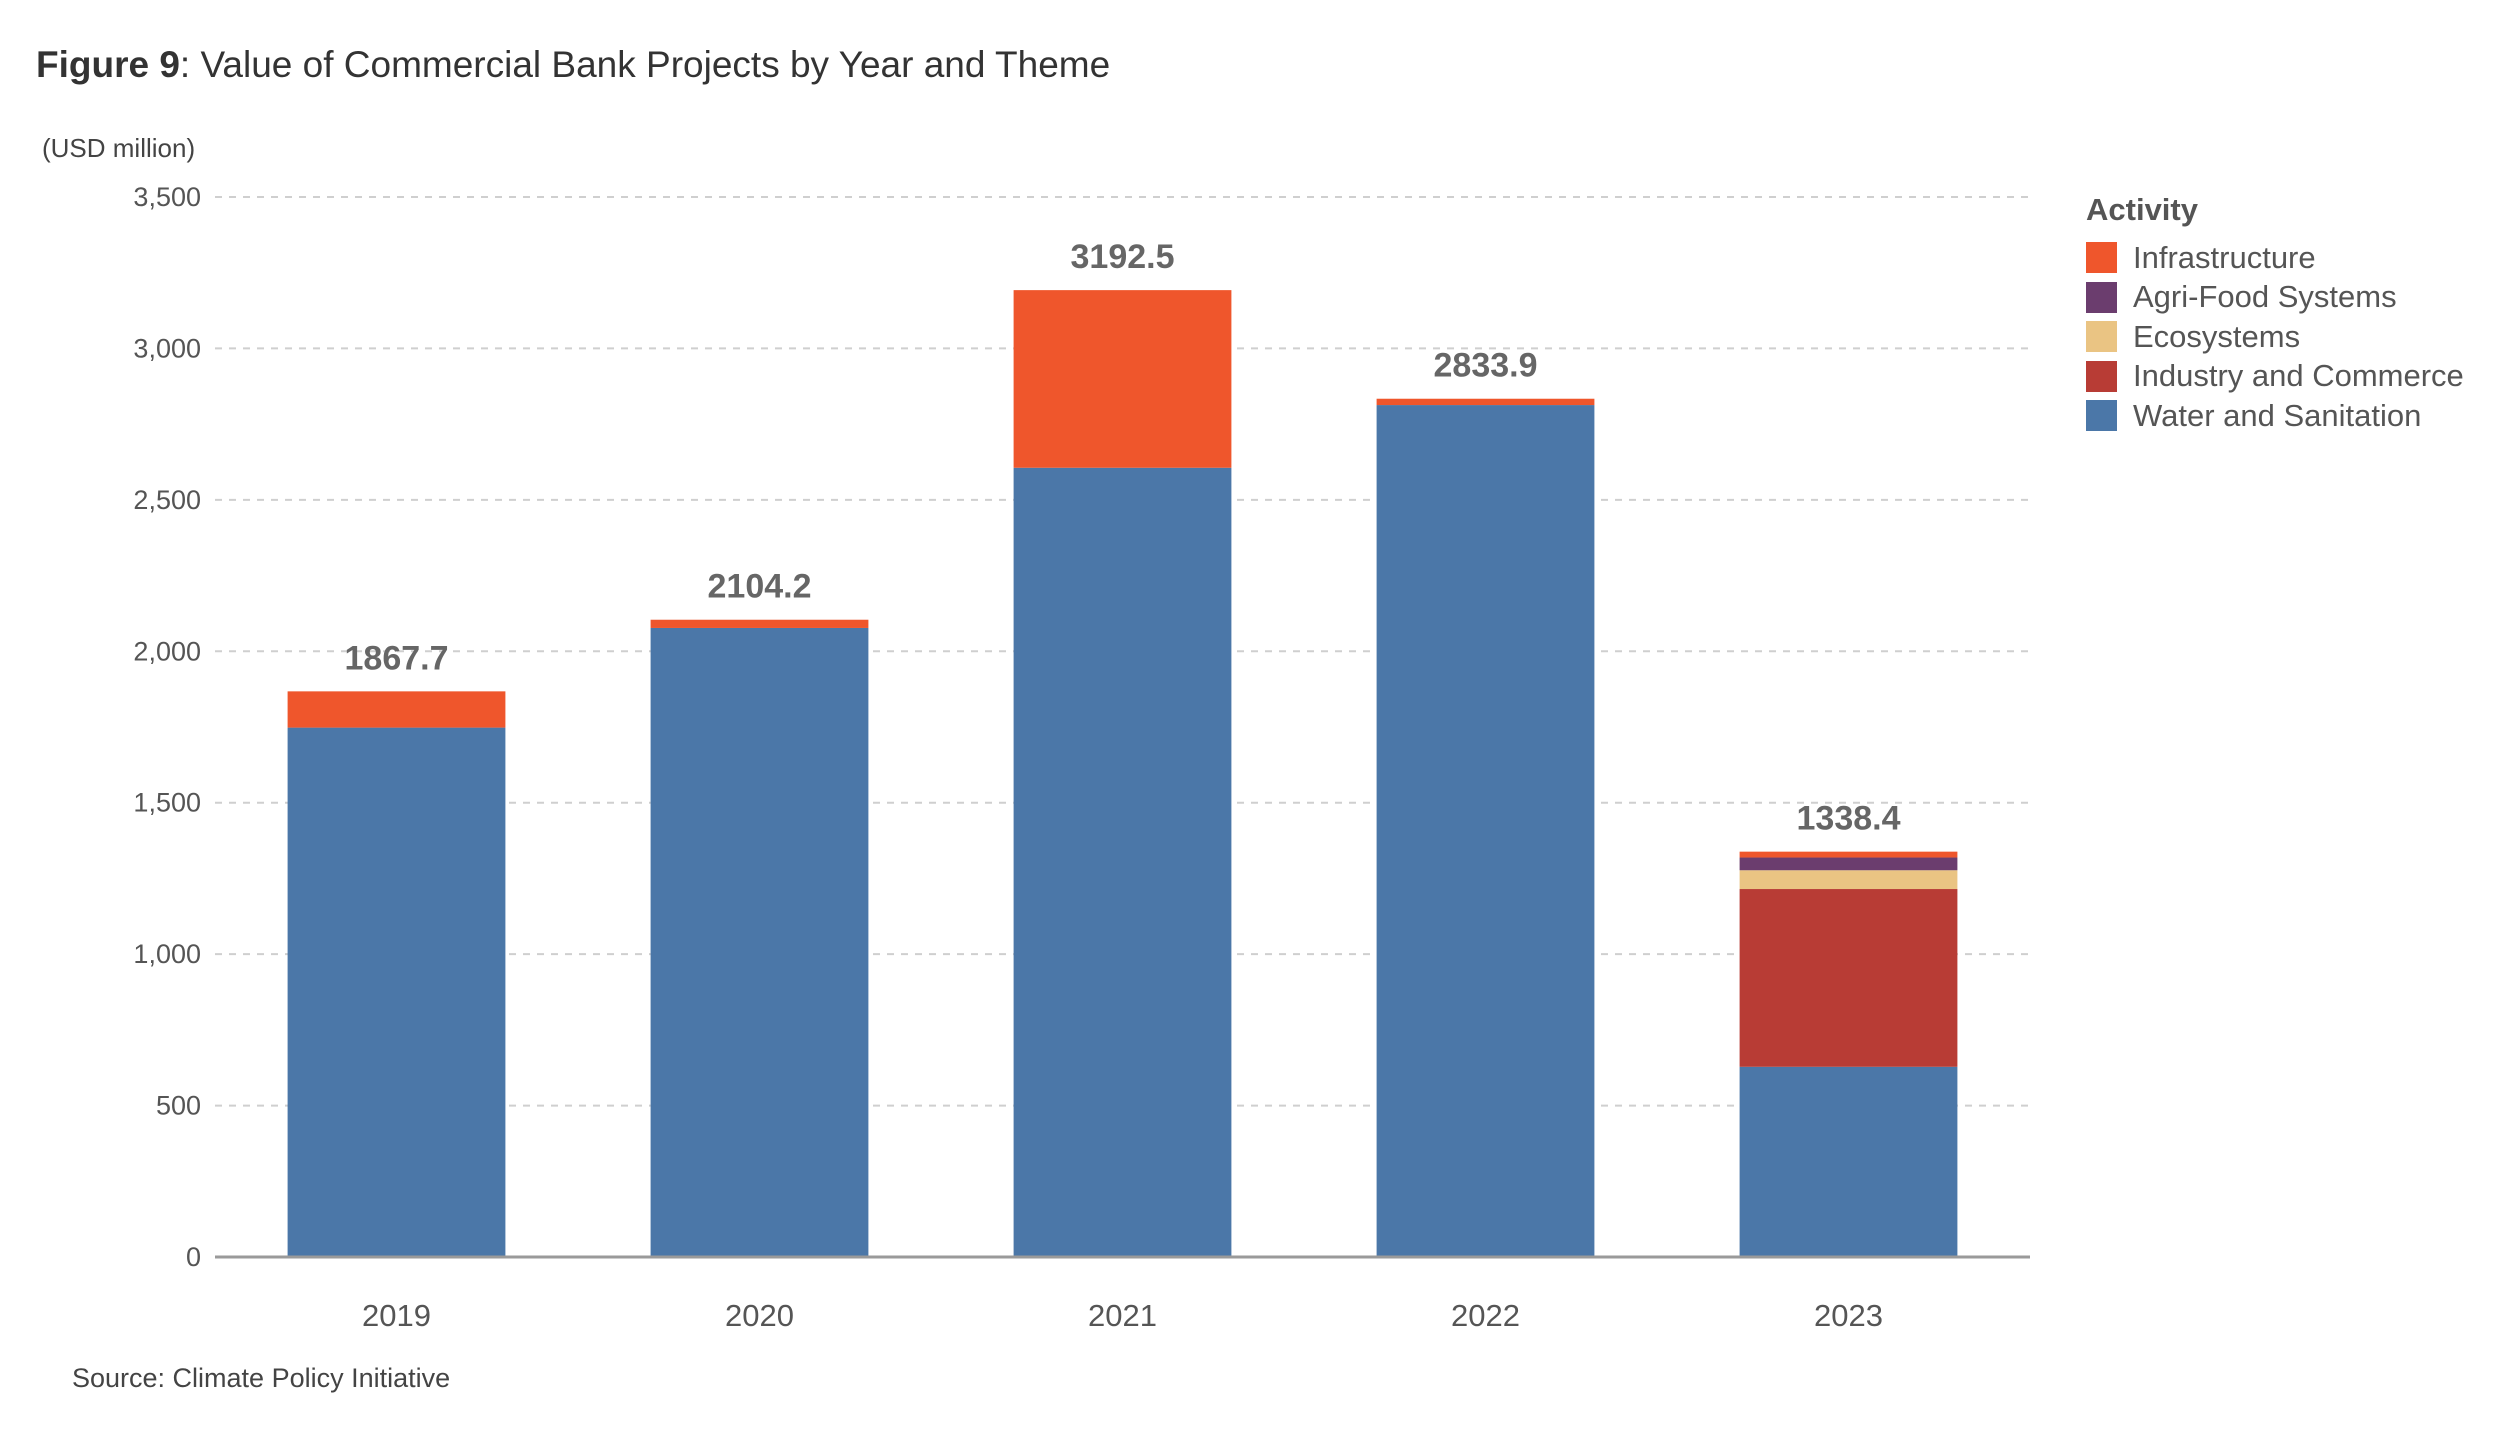 Image resolution: width=2500 pixels, height=1434 pixels. I want to click on legend-label: Ecosystems, so click(2217, 336).